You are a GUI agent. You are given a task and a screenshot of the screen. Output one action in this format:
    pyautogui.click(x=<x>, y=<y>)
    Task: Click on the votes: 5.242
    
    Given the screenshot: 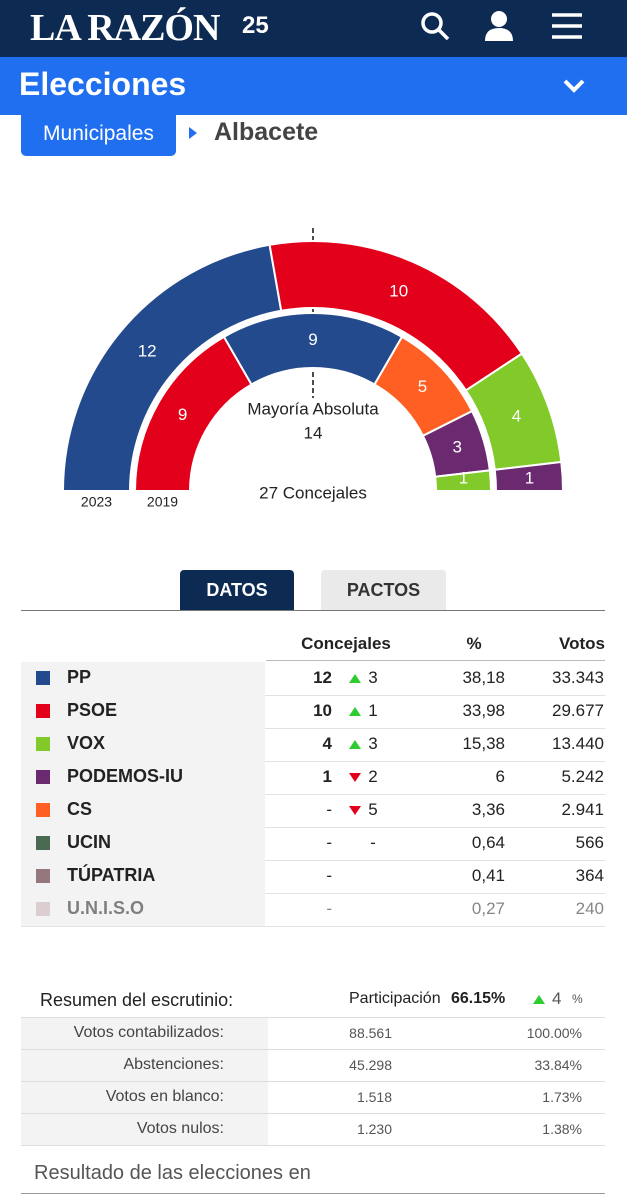 What is the action you would take?
    pyautogui.click(x=582, y=776)
    